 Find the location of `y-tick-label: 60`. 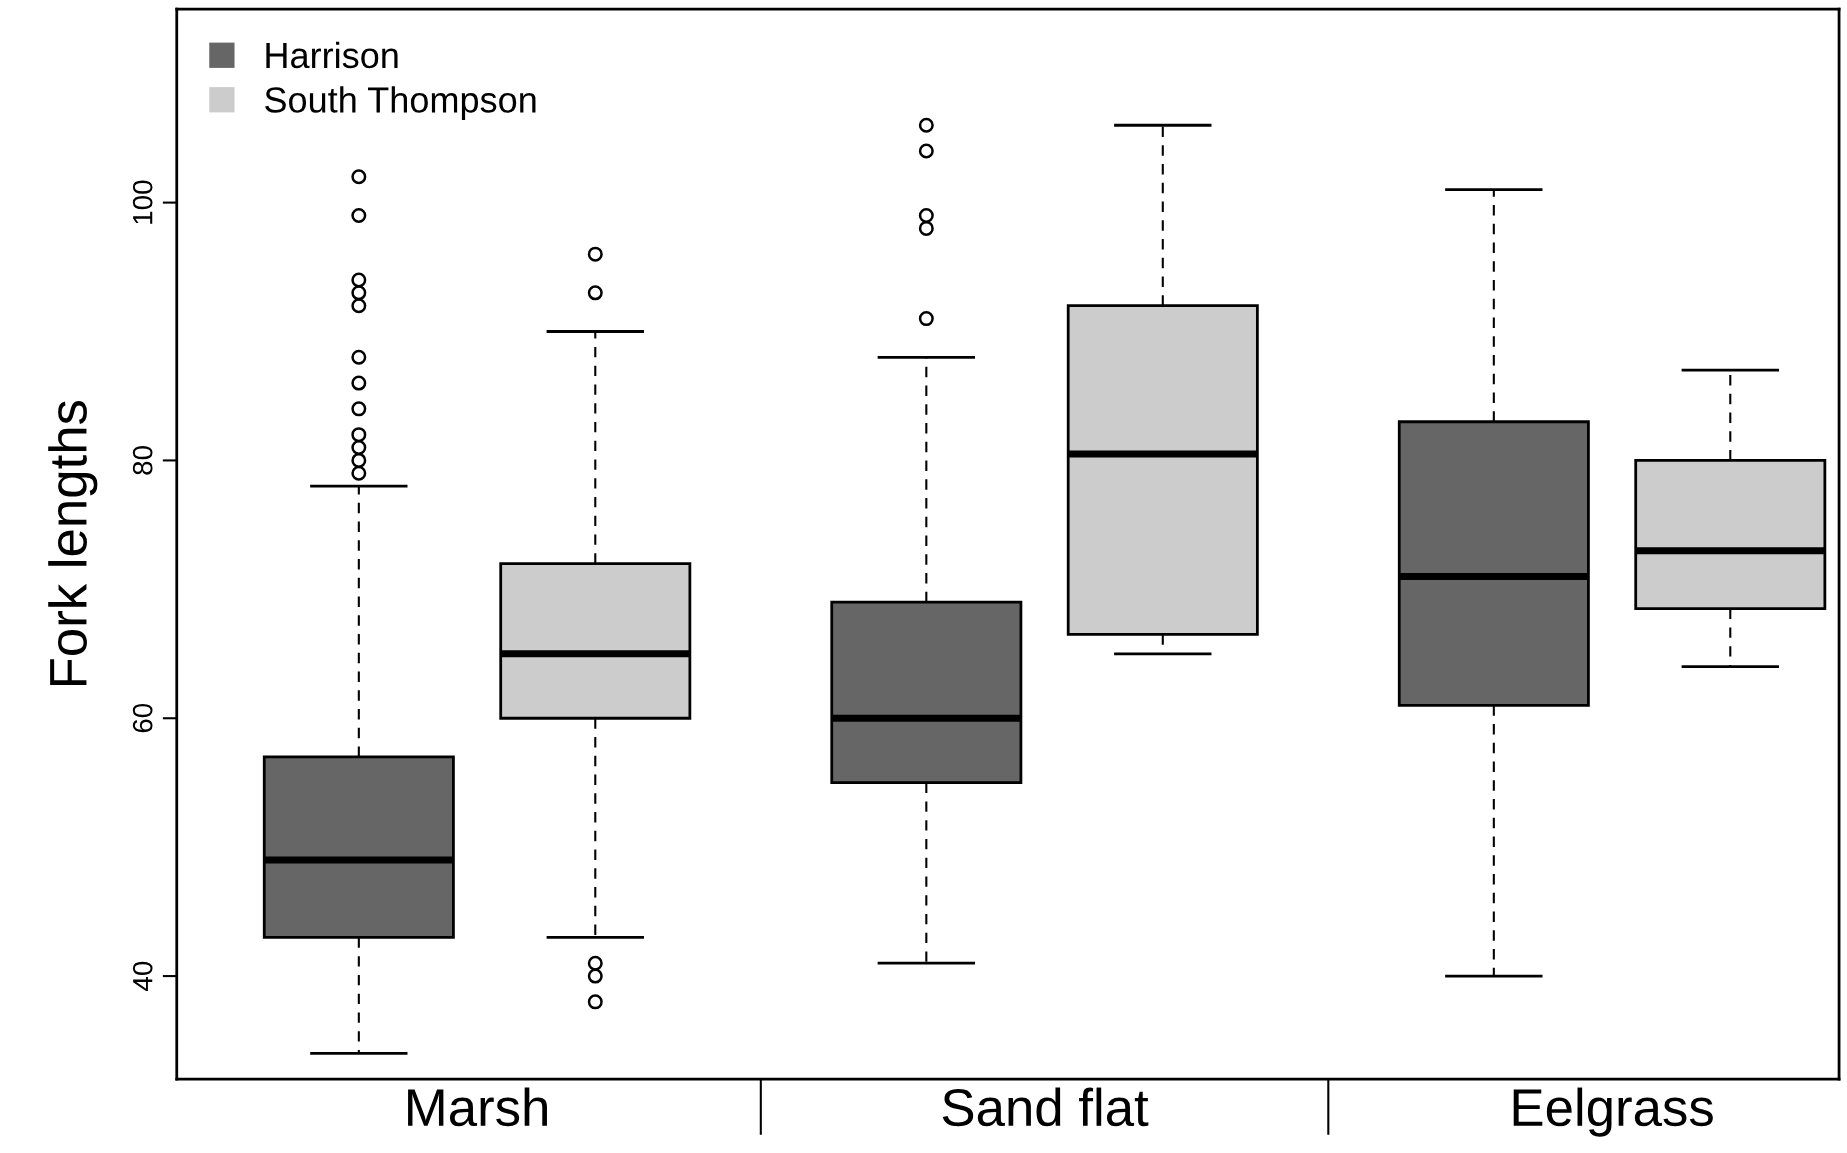

y-tick-label: 60 is located at coordinates (142, 718).